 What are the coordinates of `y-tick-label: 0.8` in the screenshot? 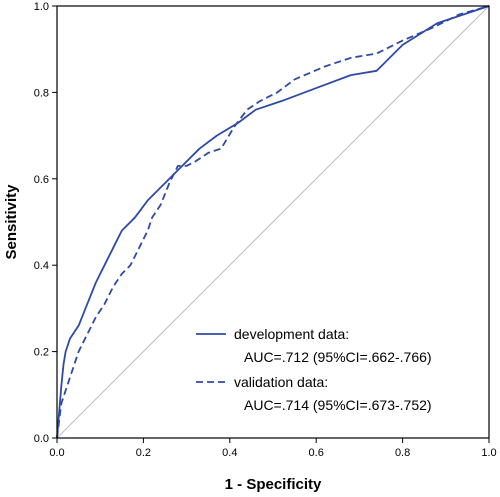 It's located at (41, 93).